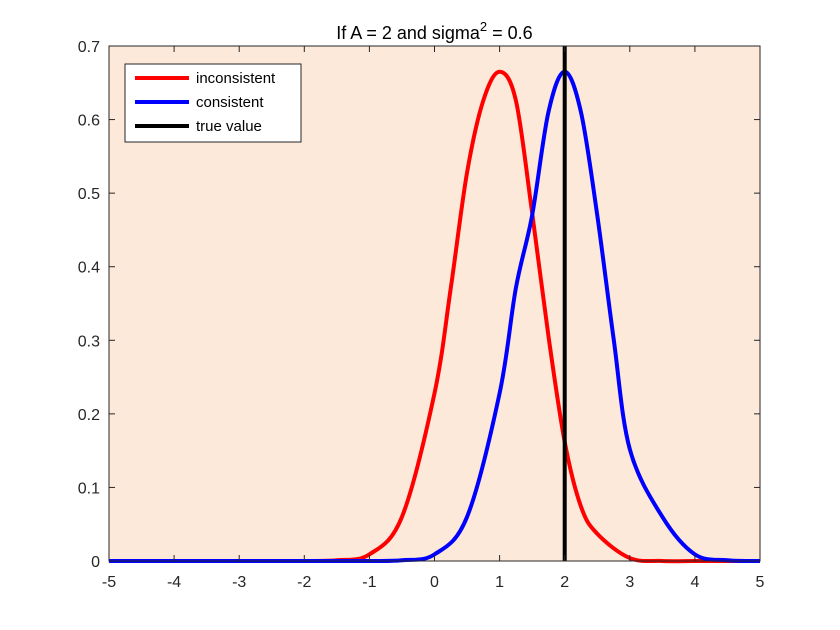 The height and width of the screenshot is (630, 840). Describe the element at coordinates (499, 582) in the screenshot. I see `x-tick-label: 1` at that location.